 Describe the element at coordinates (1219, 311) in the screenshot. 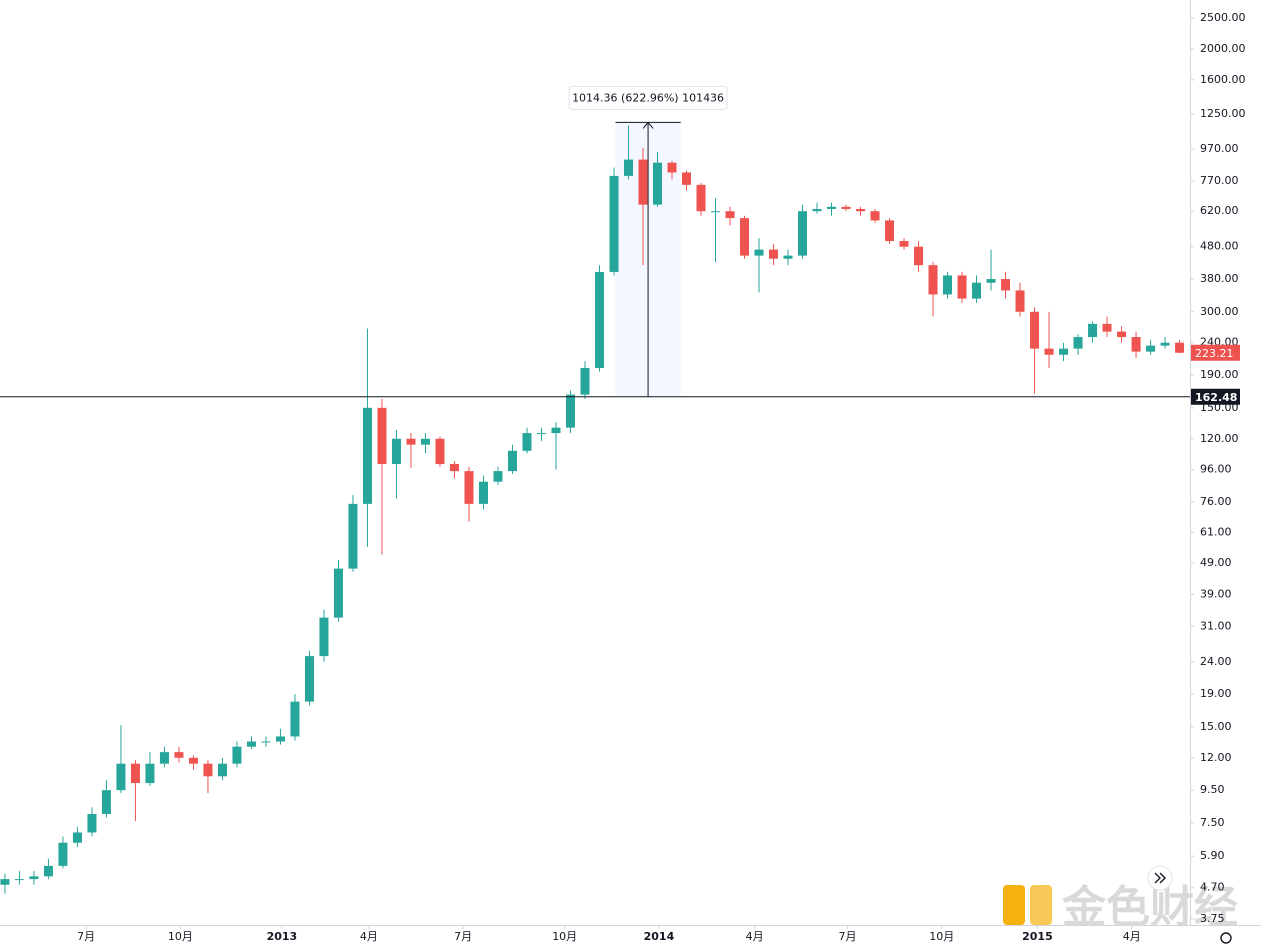

I see `y-tick-label: 300.00` at that location.